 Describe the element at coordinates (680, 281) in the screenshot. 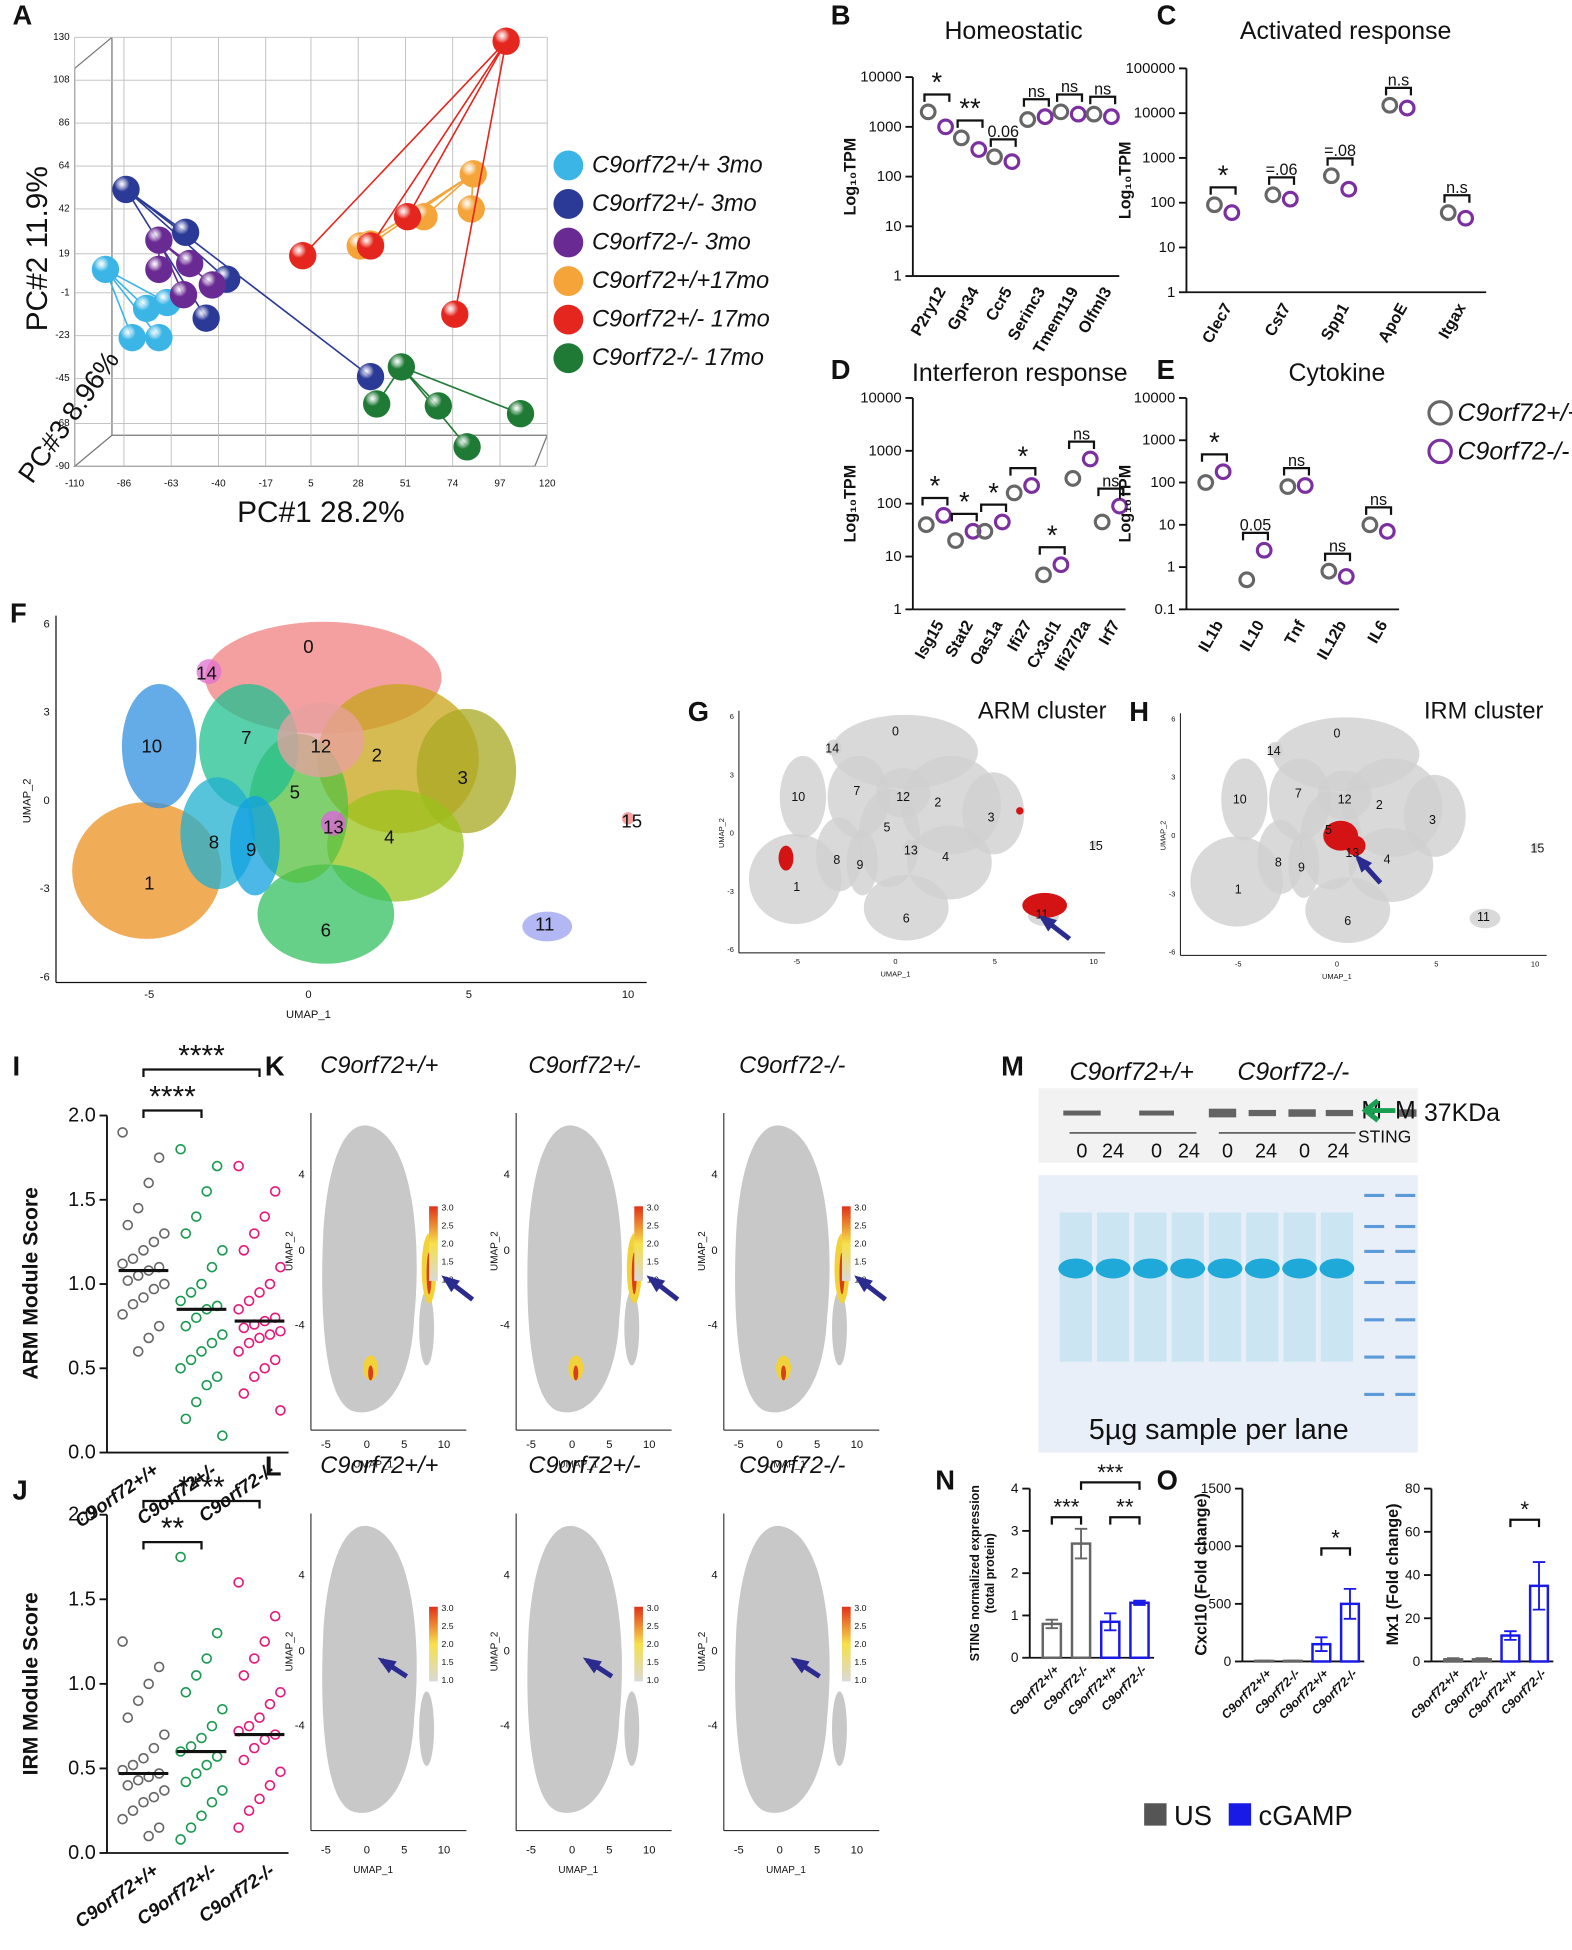

I see `legend-label: C9orf72+/+17mo` at that location.